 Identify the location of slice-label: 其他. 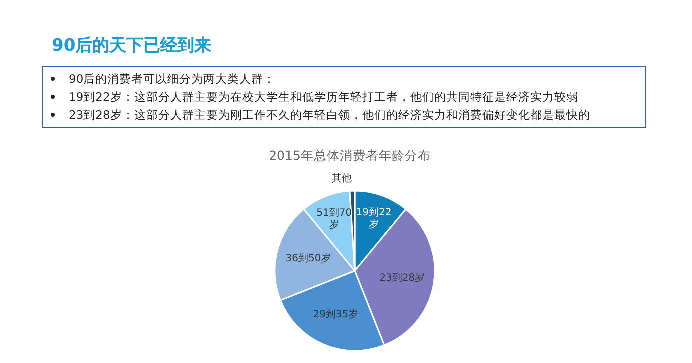
(342, 178).